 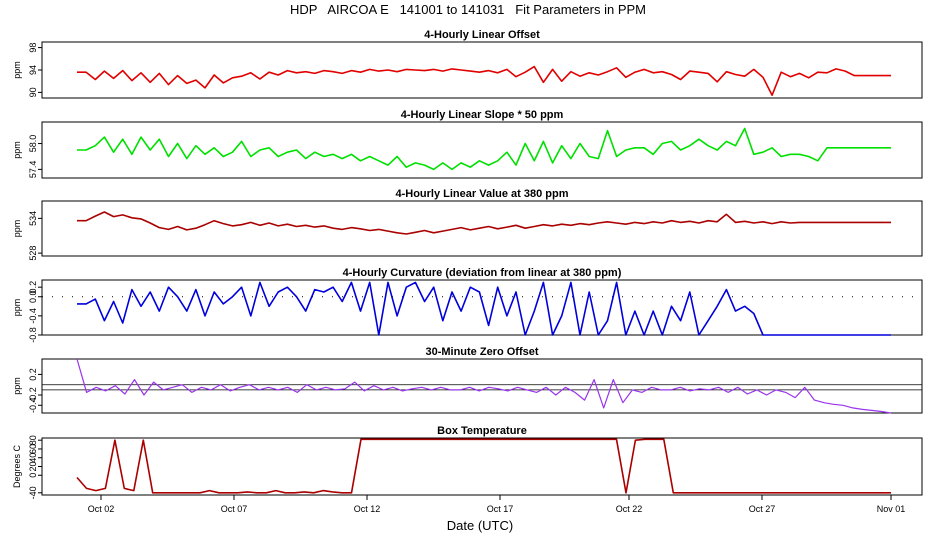 I want to click on panel-1: 4-Hourly Linear Offset 90 94 98 ppm, so click(x=467, y=64).